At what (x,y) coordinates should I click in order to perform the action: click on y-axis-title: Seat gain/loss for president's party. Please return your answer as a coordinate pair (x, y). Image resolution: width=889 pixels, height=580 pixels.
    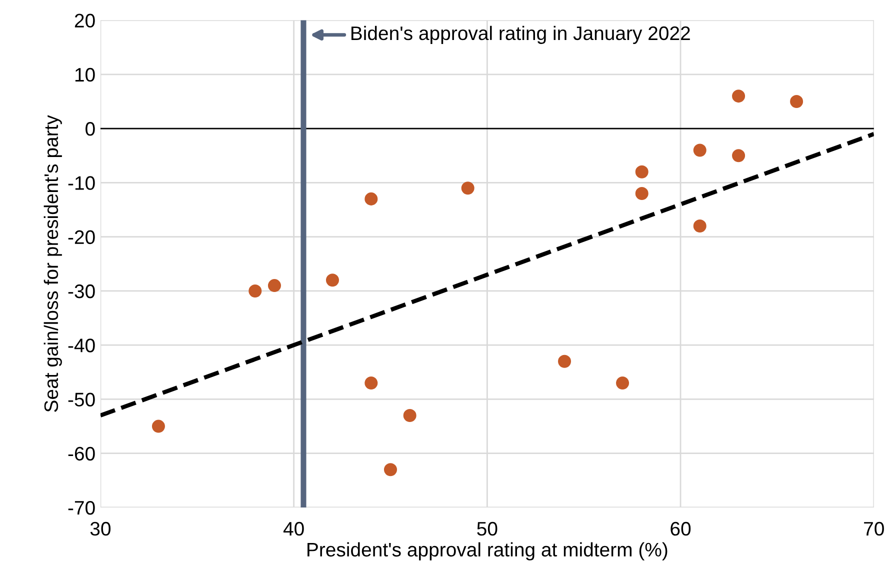
    Looking at the image, I should click on (53, 263).